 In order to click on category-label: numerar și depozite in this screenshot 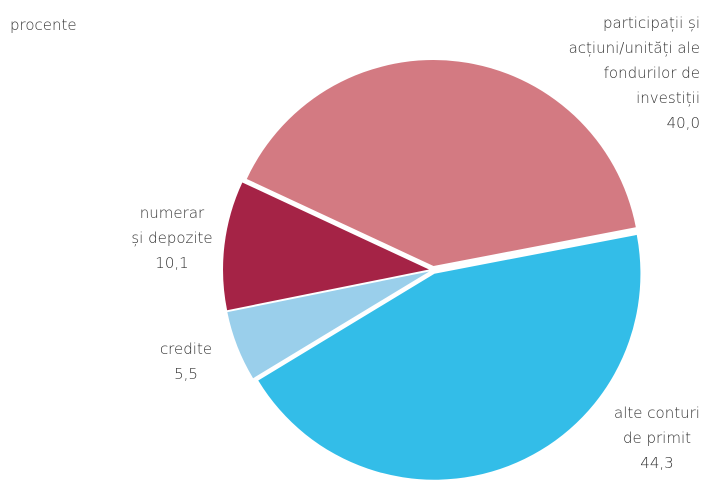, I will do `click(171, 225)`.